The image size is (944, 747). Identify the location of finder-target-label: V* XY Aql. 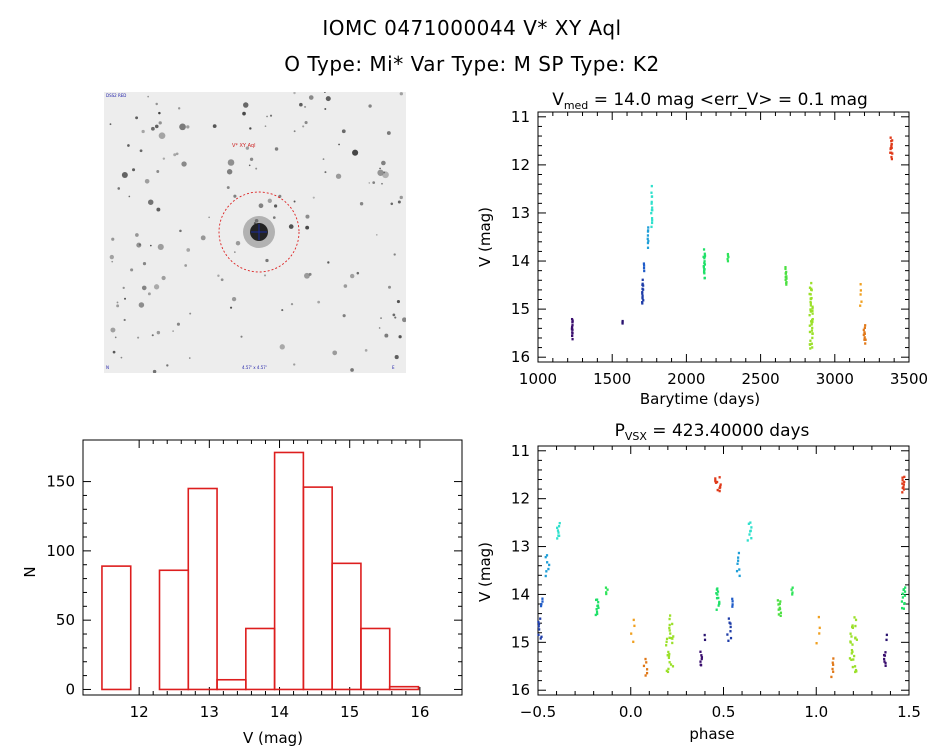
(244, 146).